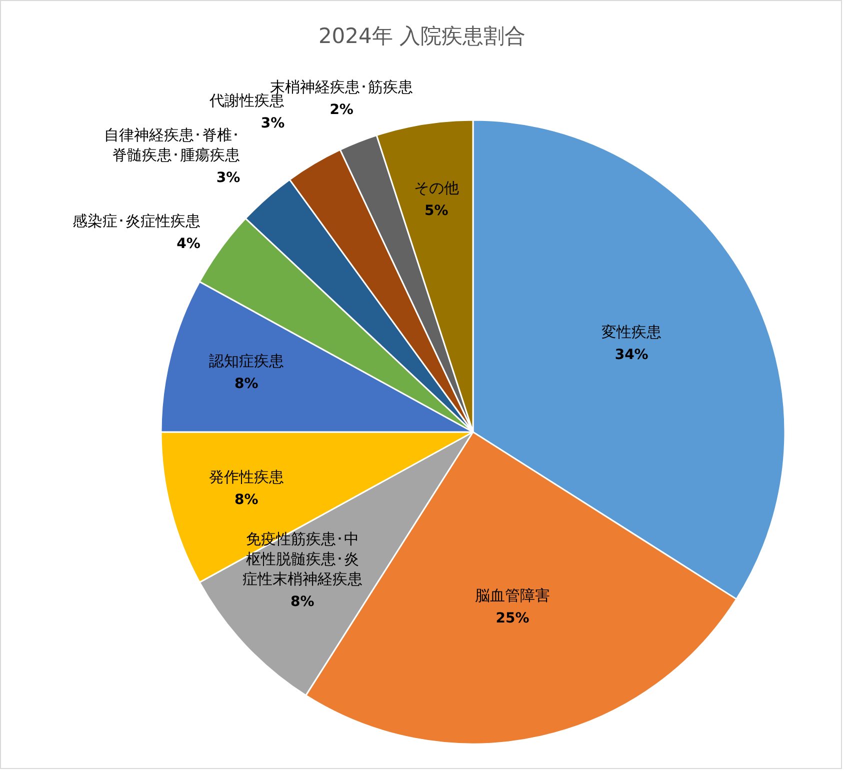 The width and height of the screenshot is (844, 771). Describe the element at coordinates (136, 221) in the screenshot. I see `slice-label: 感染症･炎症性疾患` at that location.